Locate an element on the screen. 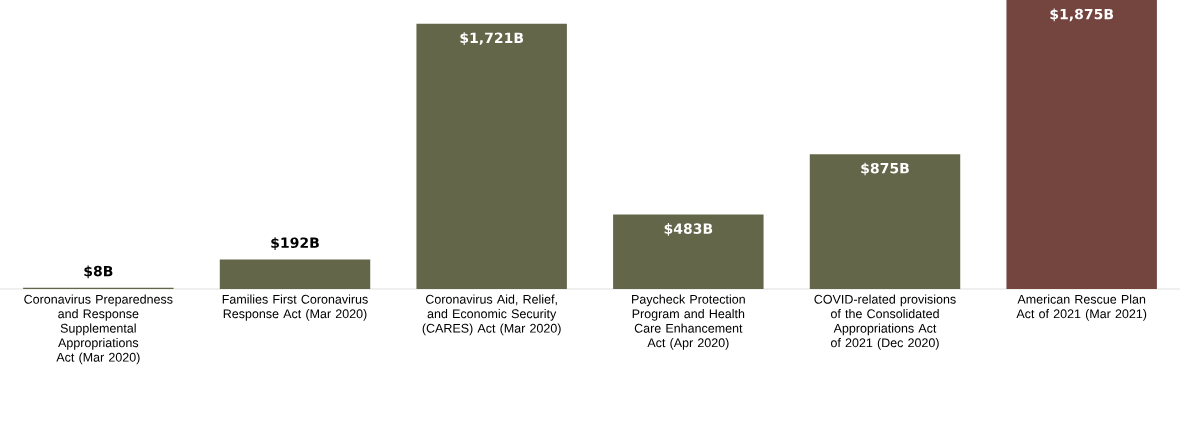  data-label: $192B is located at coordinates (295, 243).